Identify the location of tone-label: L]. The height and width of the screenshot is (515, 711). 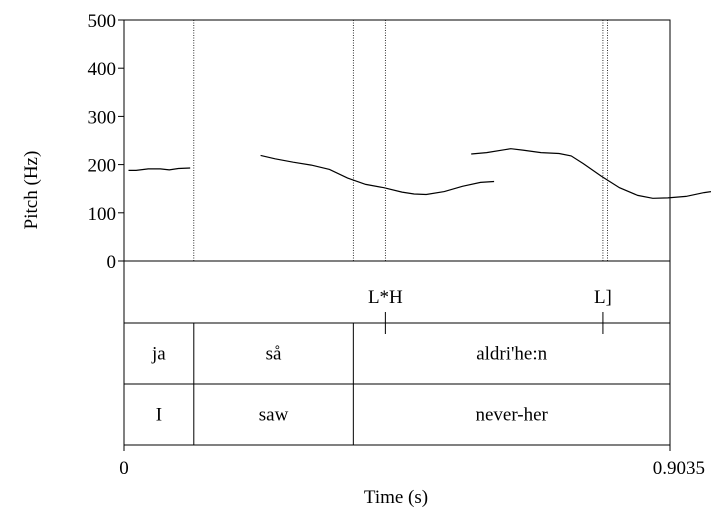
(603, 297).